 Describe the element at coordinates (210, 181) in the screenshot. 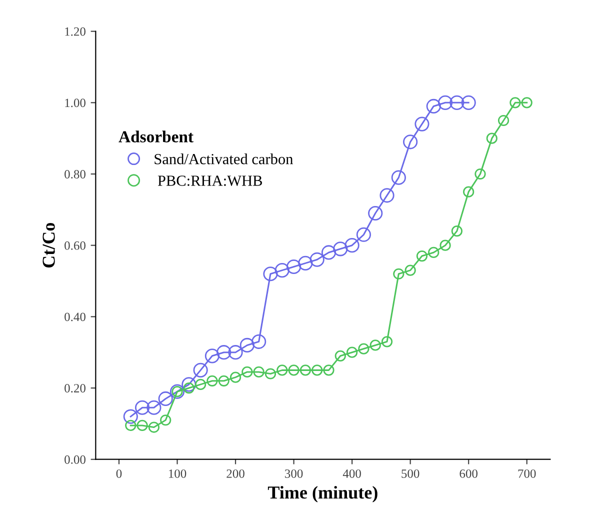

I see `legend-label: PBC:RHA:WHB` at that location.